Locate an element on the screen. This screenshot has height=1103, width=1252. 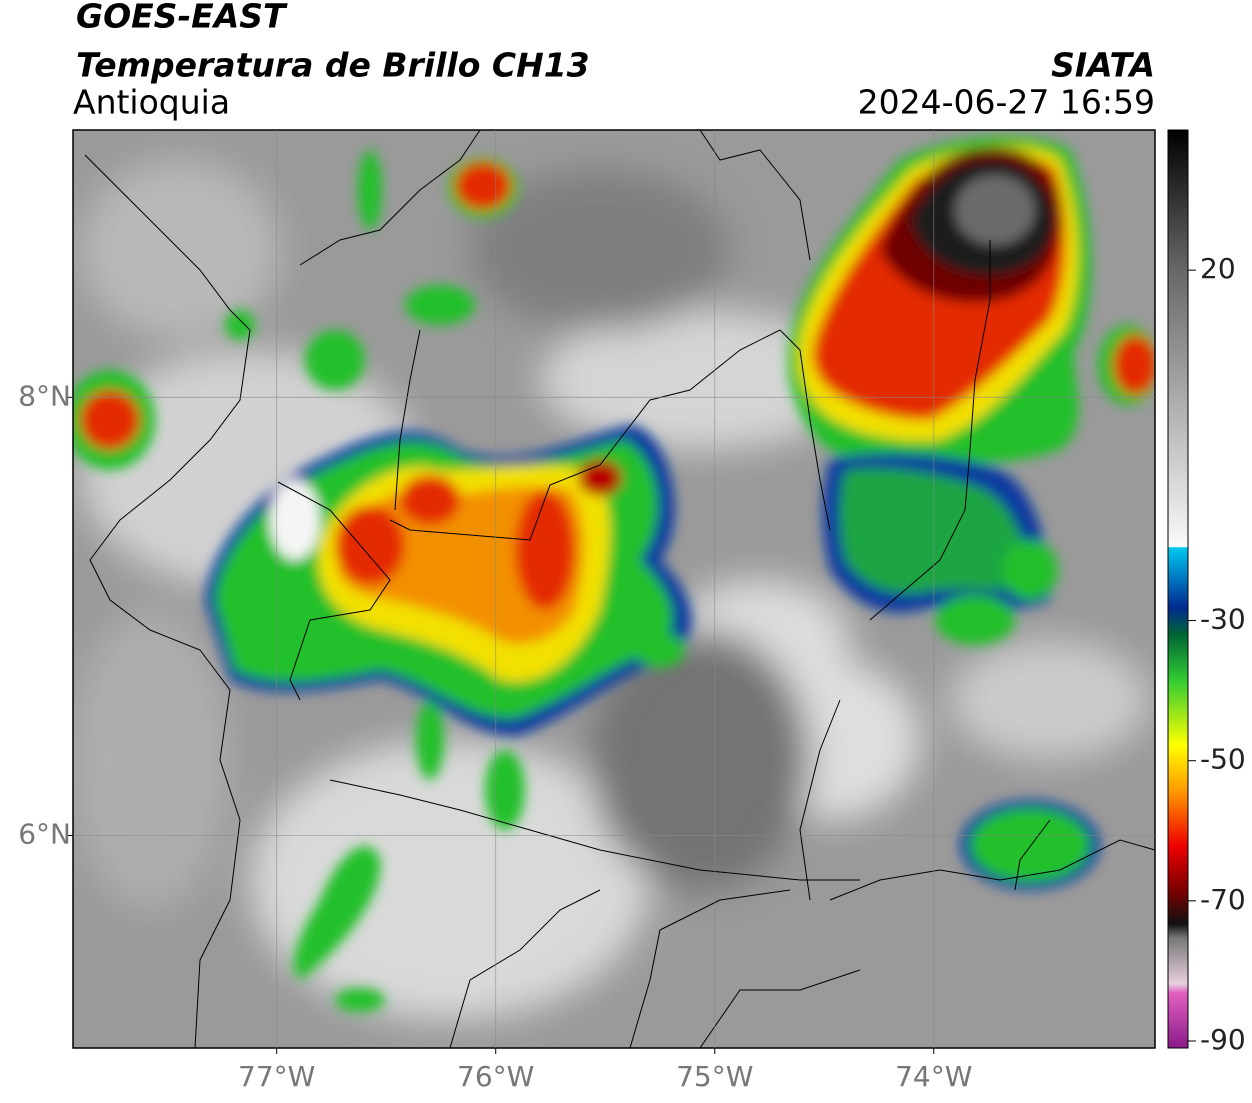
title: GOES-EAST is located at coordinates (182, 18).